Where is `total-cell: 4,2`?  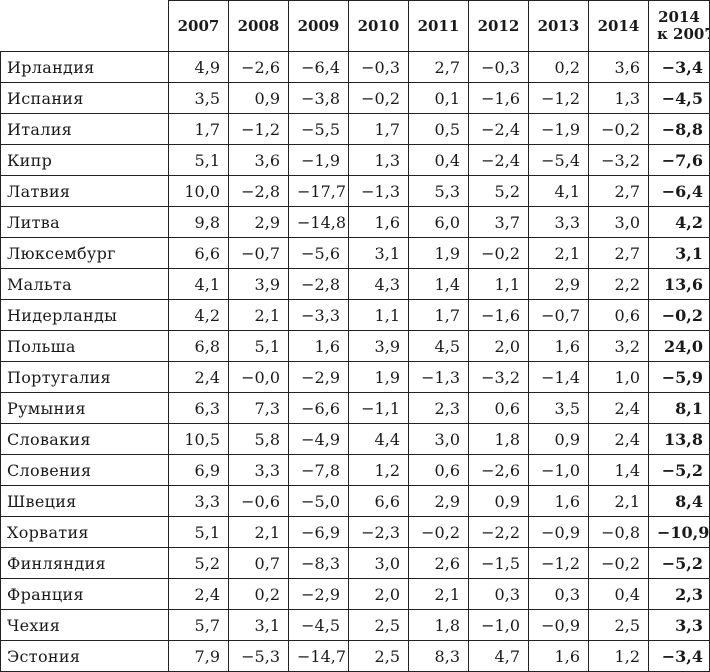 total-cell: 4,2 is located at coordinates (679, 222).